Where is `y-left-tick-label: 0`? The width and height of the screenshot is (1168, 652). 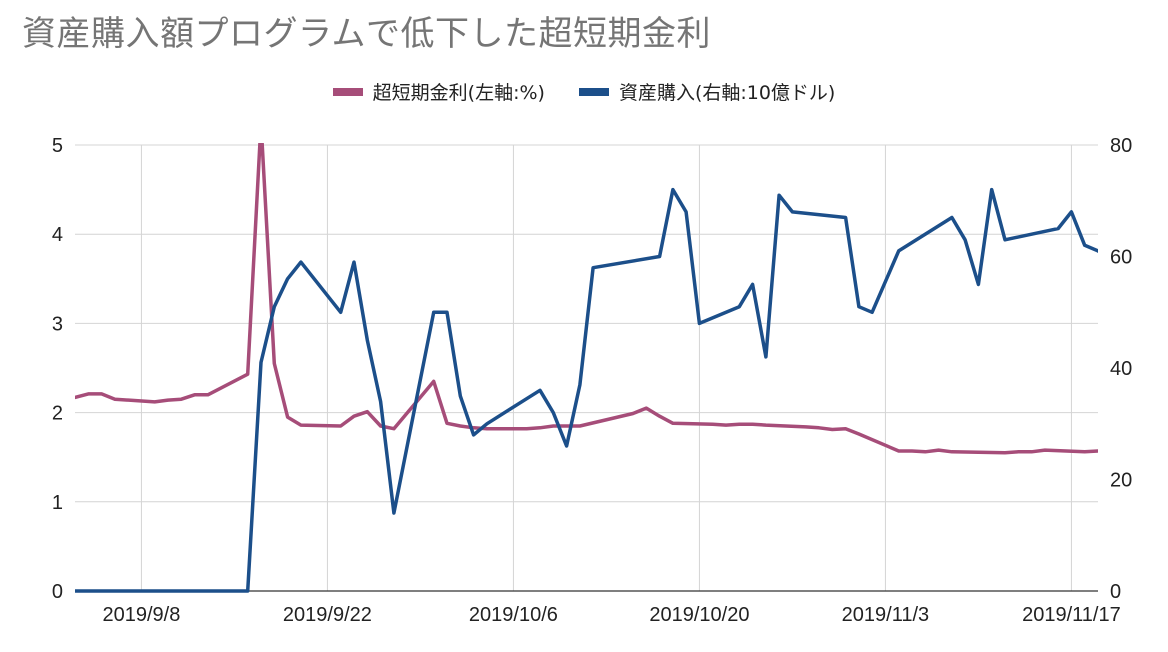
y-left-tick-label: 0 is located at coordinates (57, 592).